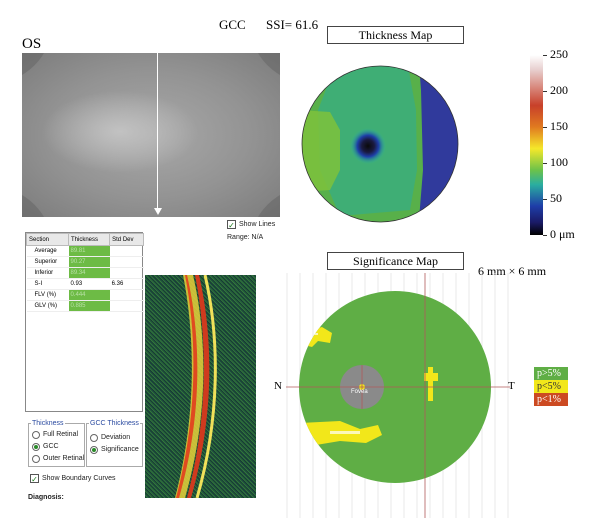 The image size is (600, 525). Describe the element at coordinates (94, 438) in the screenshot. I see `radio-deviation` at that location.